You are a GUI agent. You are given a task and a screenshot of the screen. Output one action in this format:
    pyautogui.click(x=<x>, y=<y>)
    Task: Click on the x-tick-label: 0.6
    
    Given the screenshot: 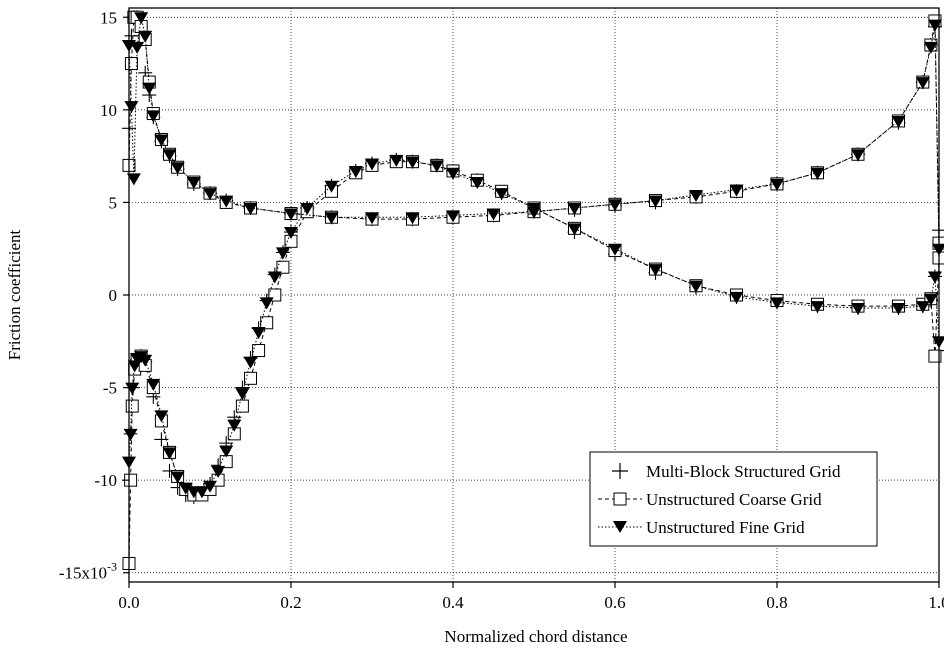 What is the action you would take?
    pyautogui.click(x=614, y=602)
    